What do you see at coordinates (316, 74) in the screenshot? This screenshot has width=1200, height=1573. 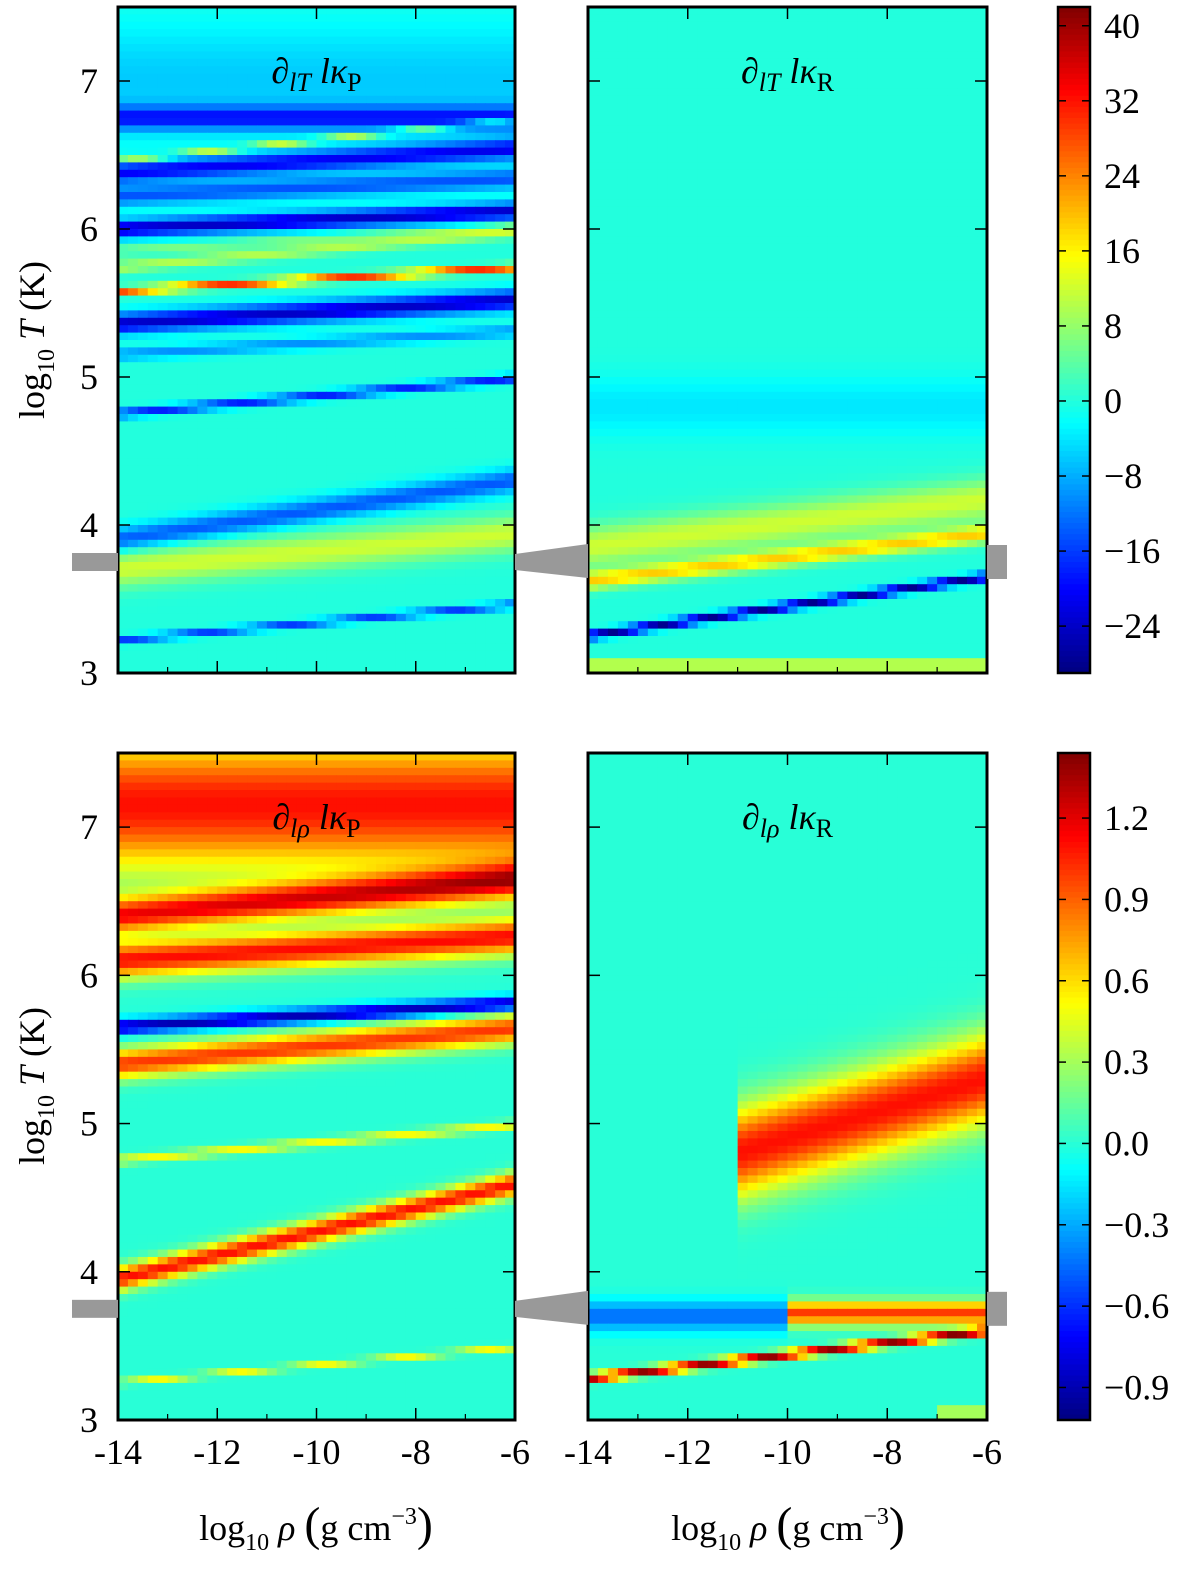 I see `panel-top-left-title: ∂lT lκP` at bounding box center [316, 74].